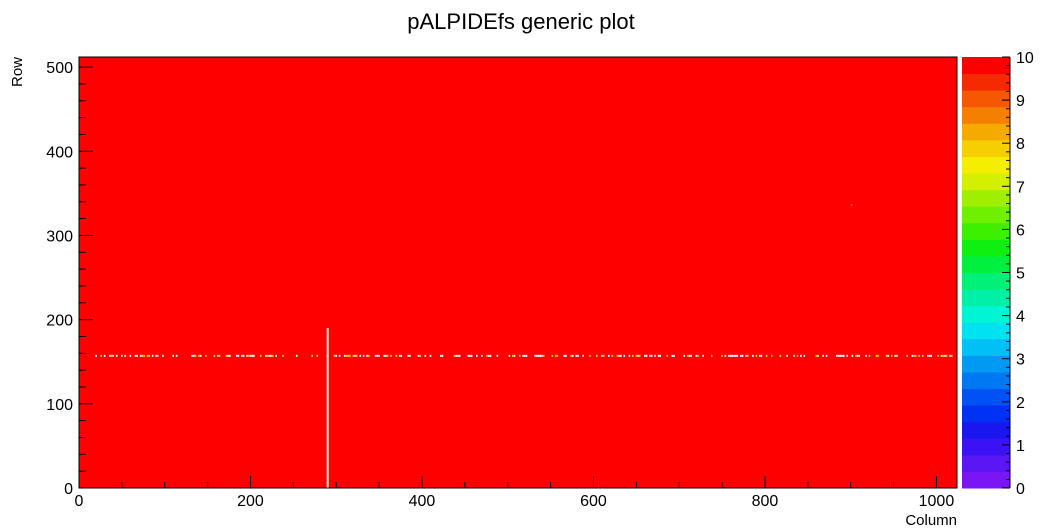 This screenshot has width=1043, height=529. I want to click on z-tick-label: 9, so click(1020, 101).